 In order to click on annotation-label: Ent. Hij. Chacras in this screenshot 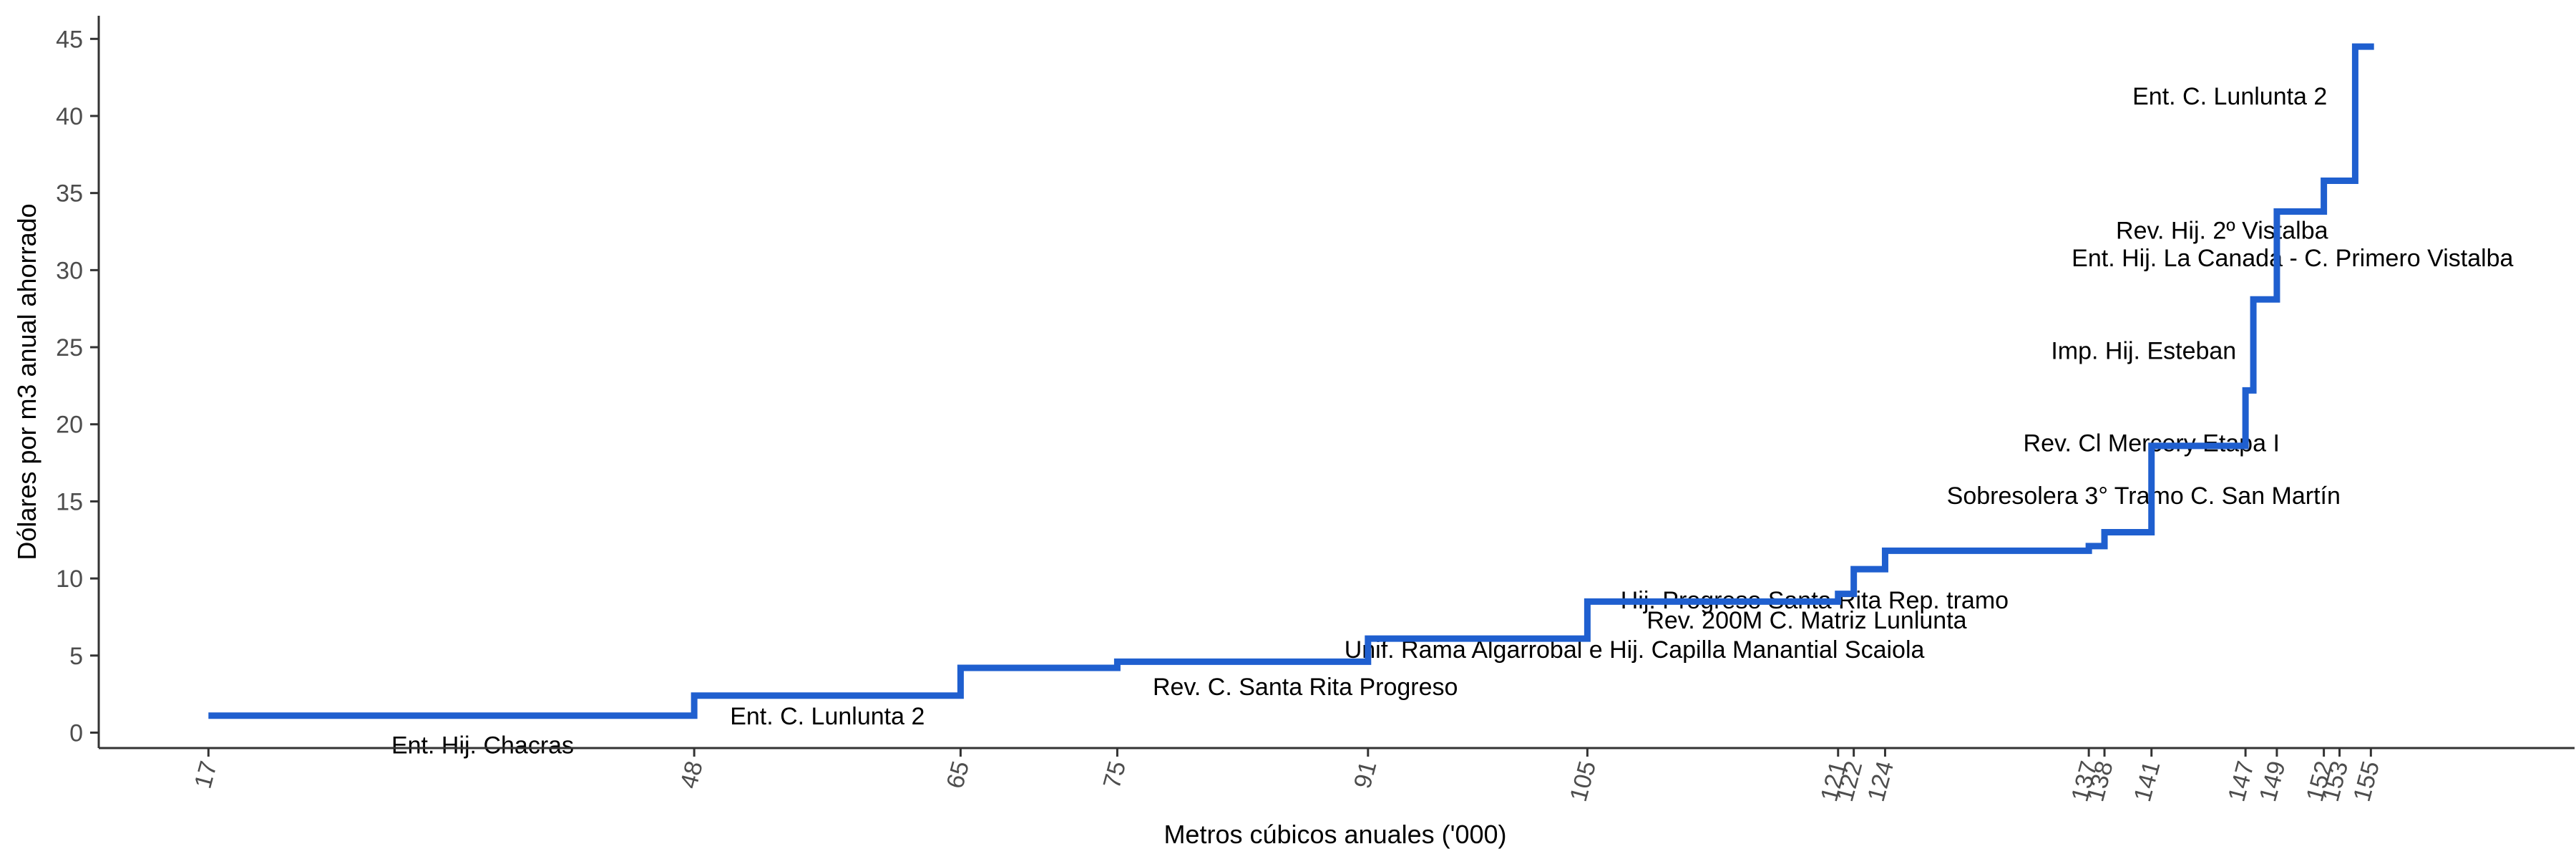, I will do `click(482, 745)`.